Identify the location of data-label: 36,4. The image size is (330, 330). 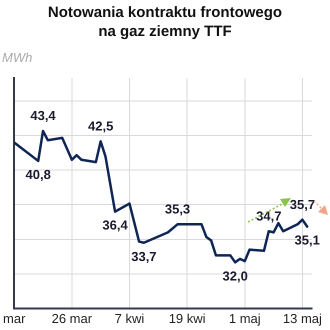
(115, 225).